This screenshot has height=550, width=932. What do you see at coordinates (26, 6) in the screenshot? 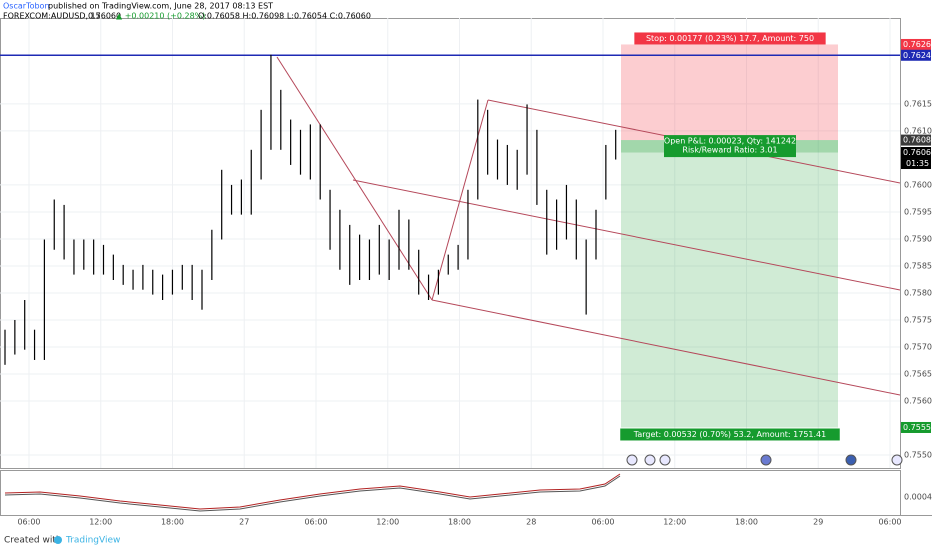
I see `author: OscarTobon` at bounding box center [26, 6].